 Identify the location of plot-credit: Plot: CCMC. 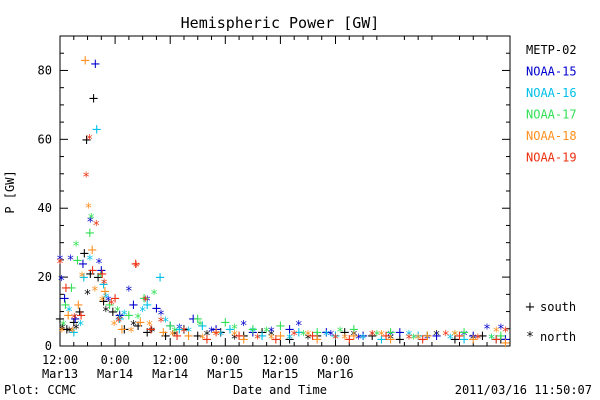
(40, 390).